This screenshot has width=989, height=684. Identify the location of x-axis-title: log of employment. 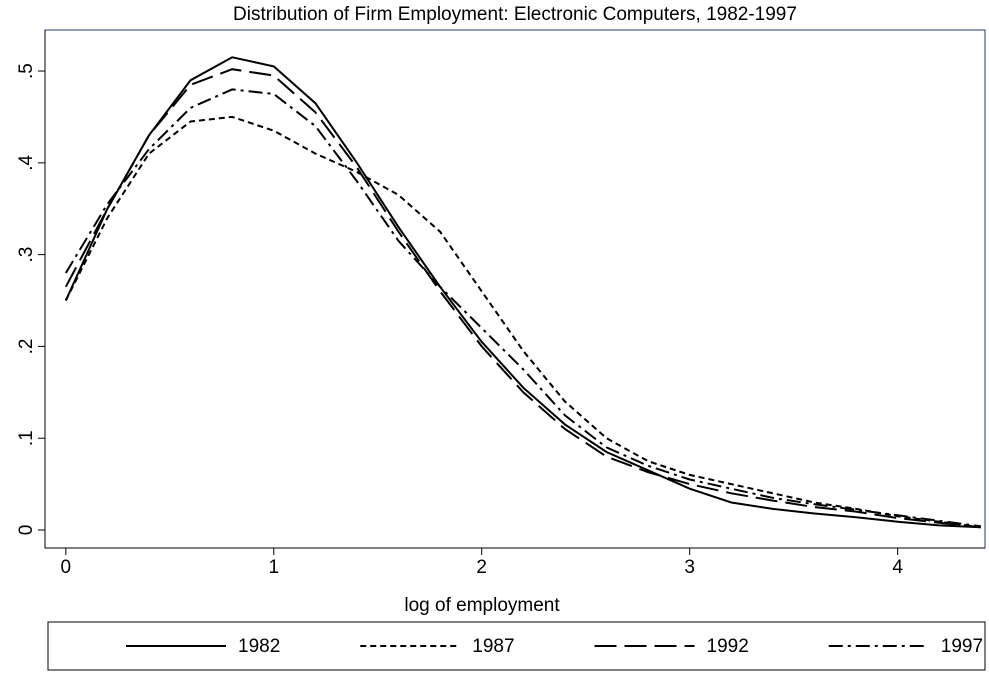
(482, 605).